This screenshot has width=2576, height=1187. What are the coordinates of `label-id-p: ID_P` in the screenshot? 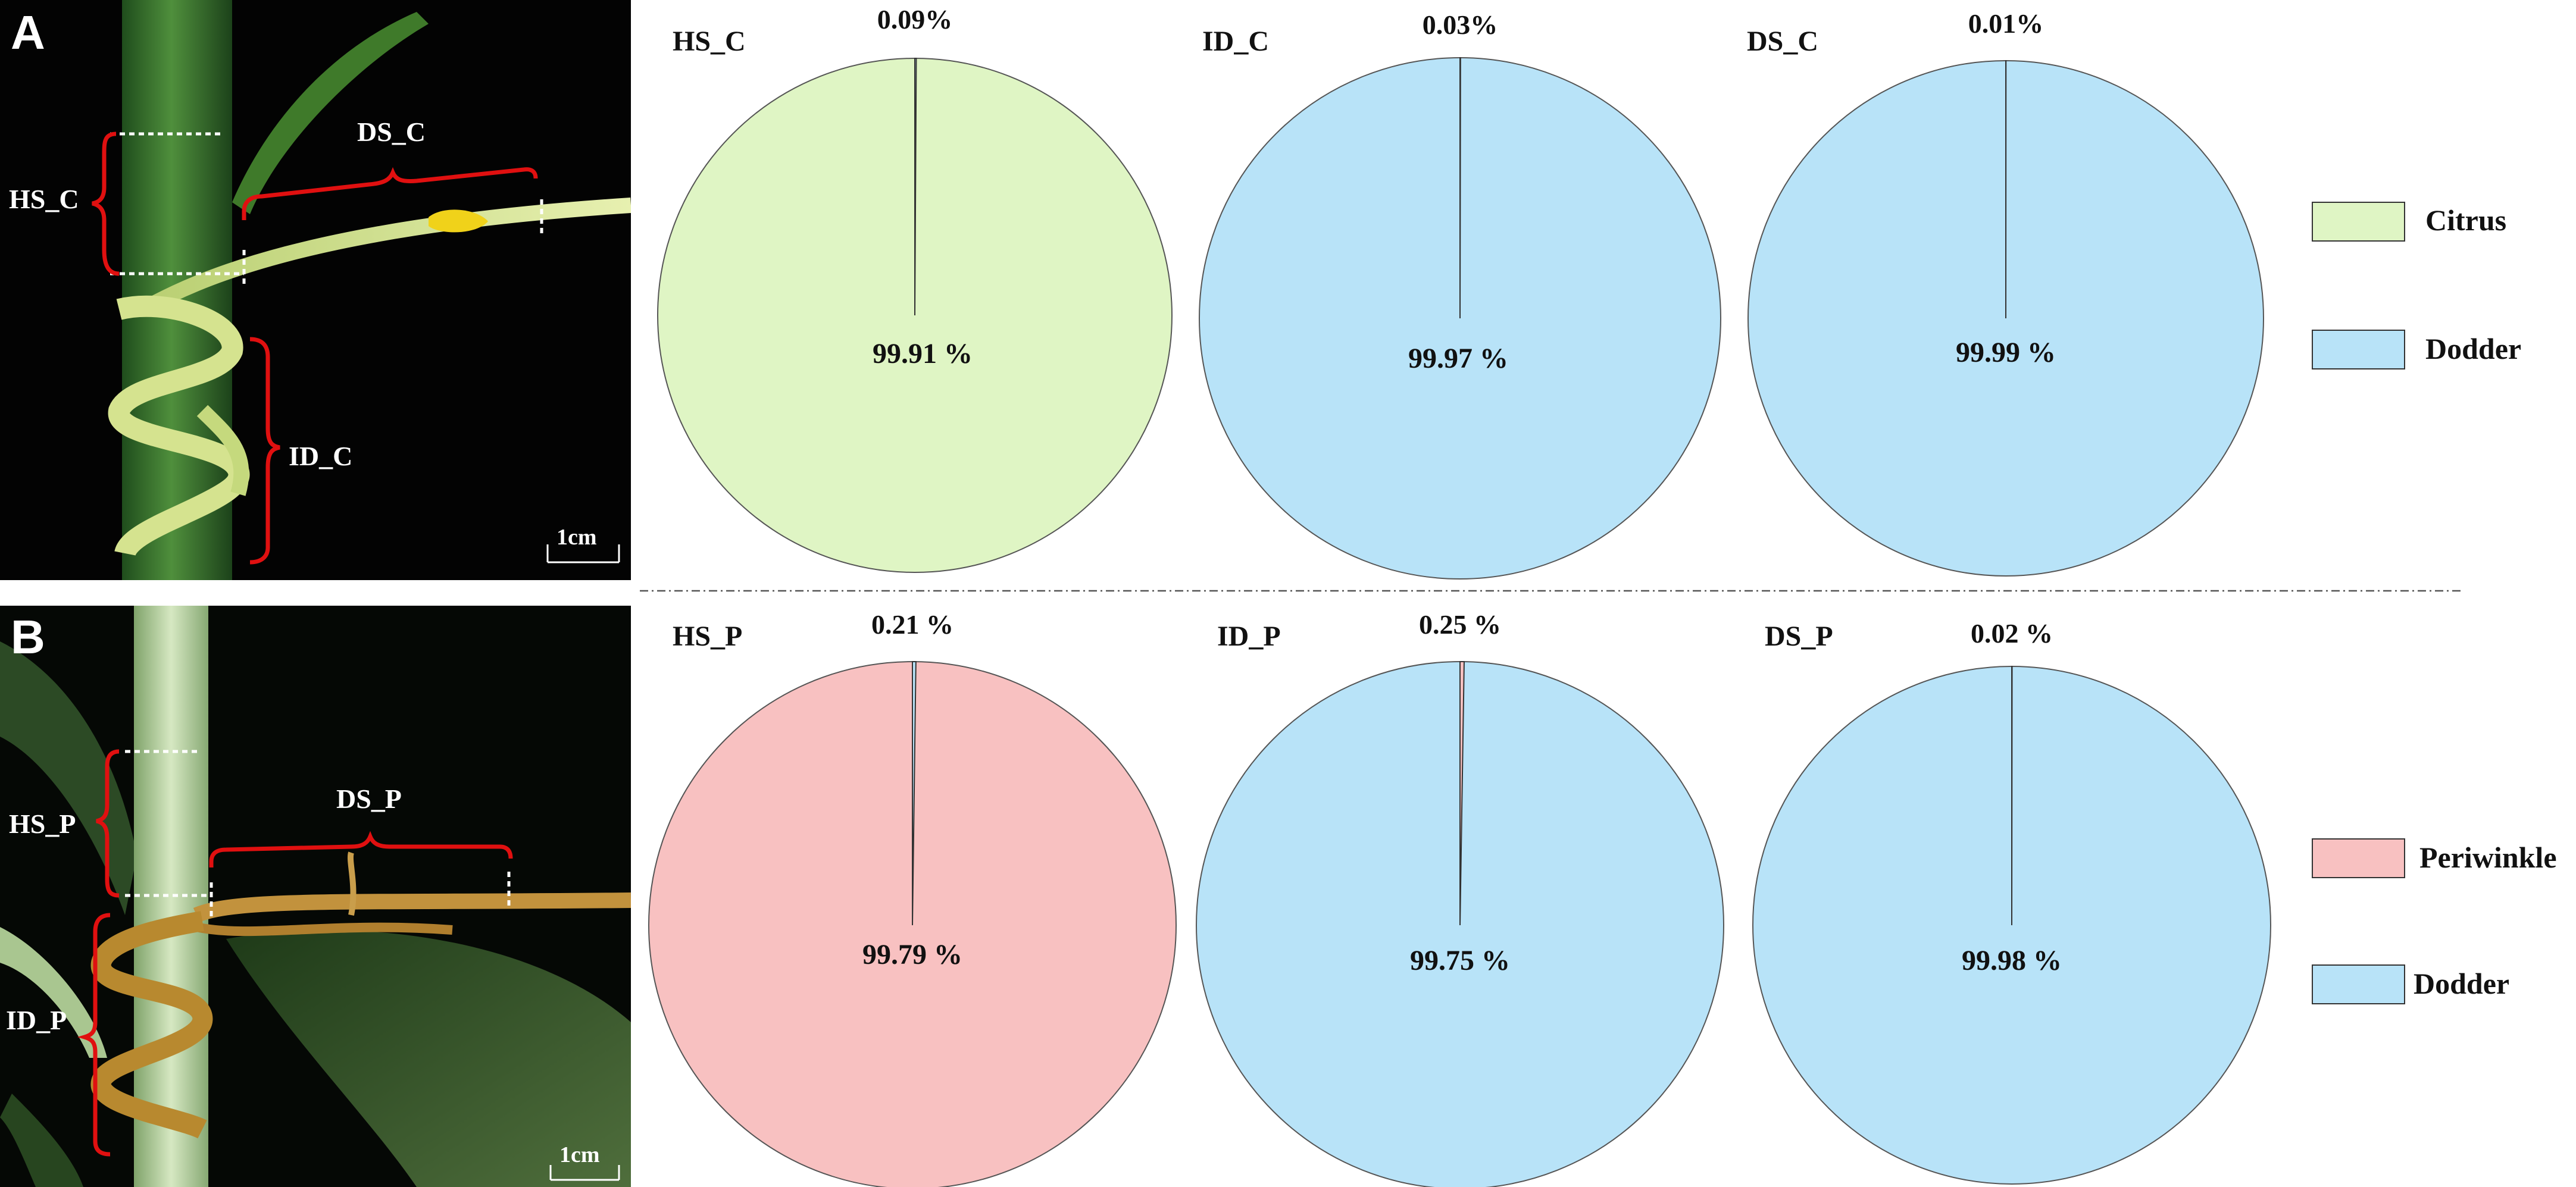 It's located at (36, 1020).